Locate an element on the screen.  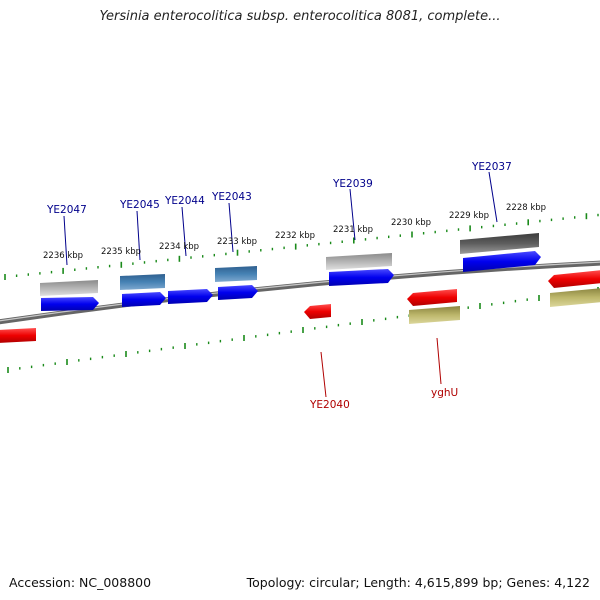
gene-labels-bottom: YE2040 yghU is located at coordinates (383, 399).